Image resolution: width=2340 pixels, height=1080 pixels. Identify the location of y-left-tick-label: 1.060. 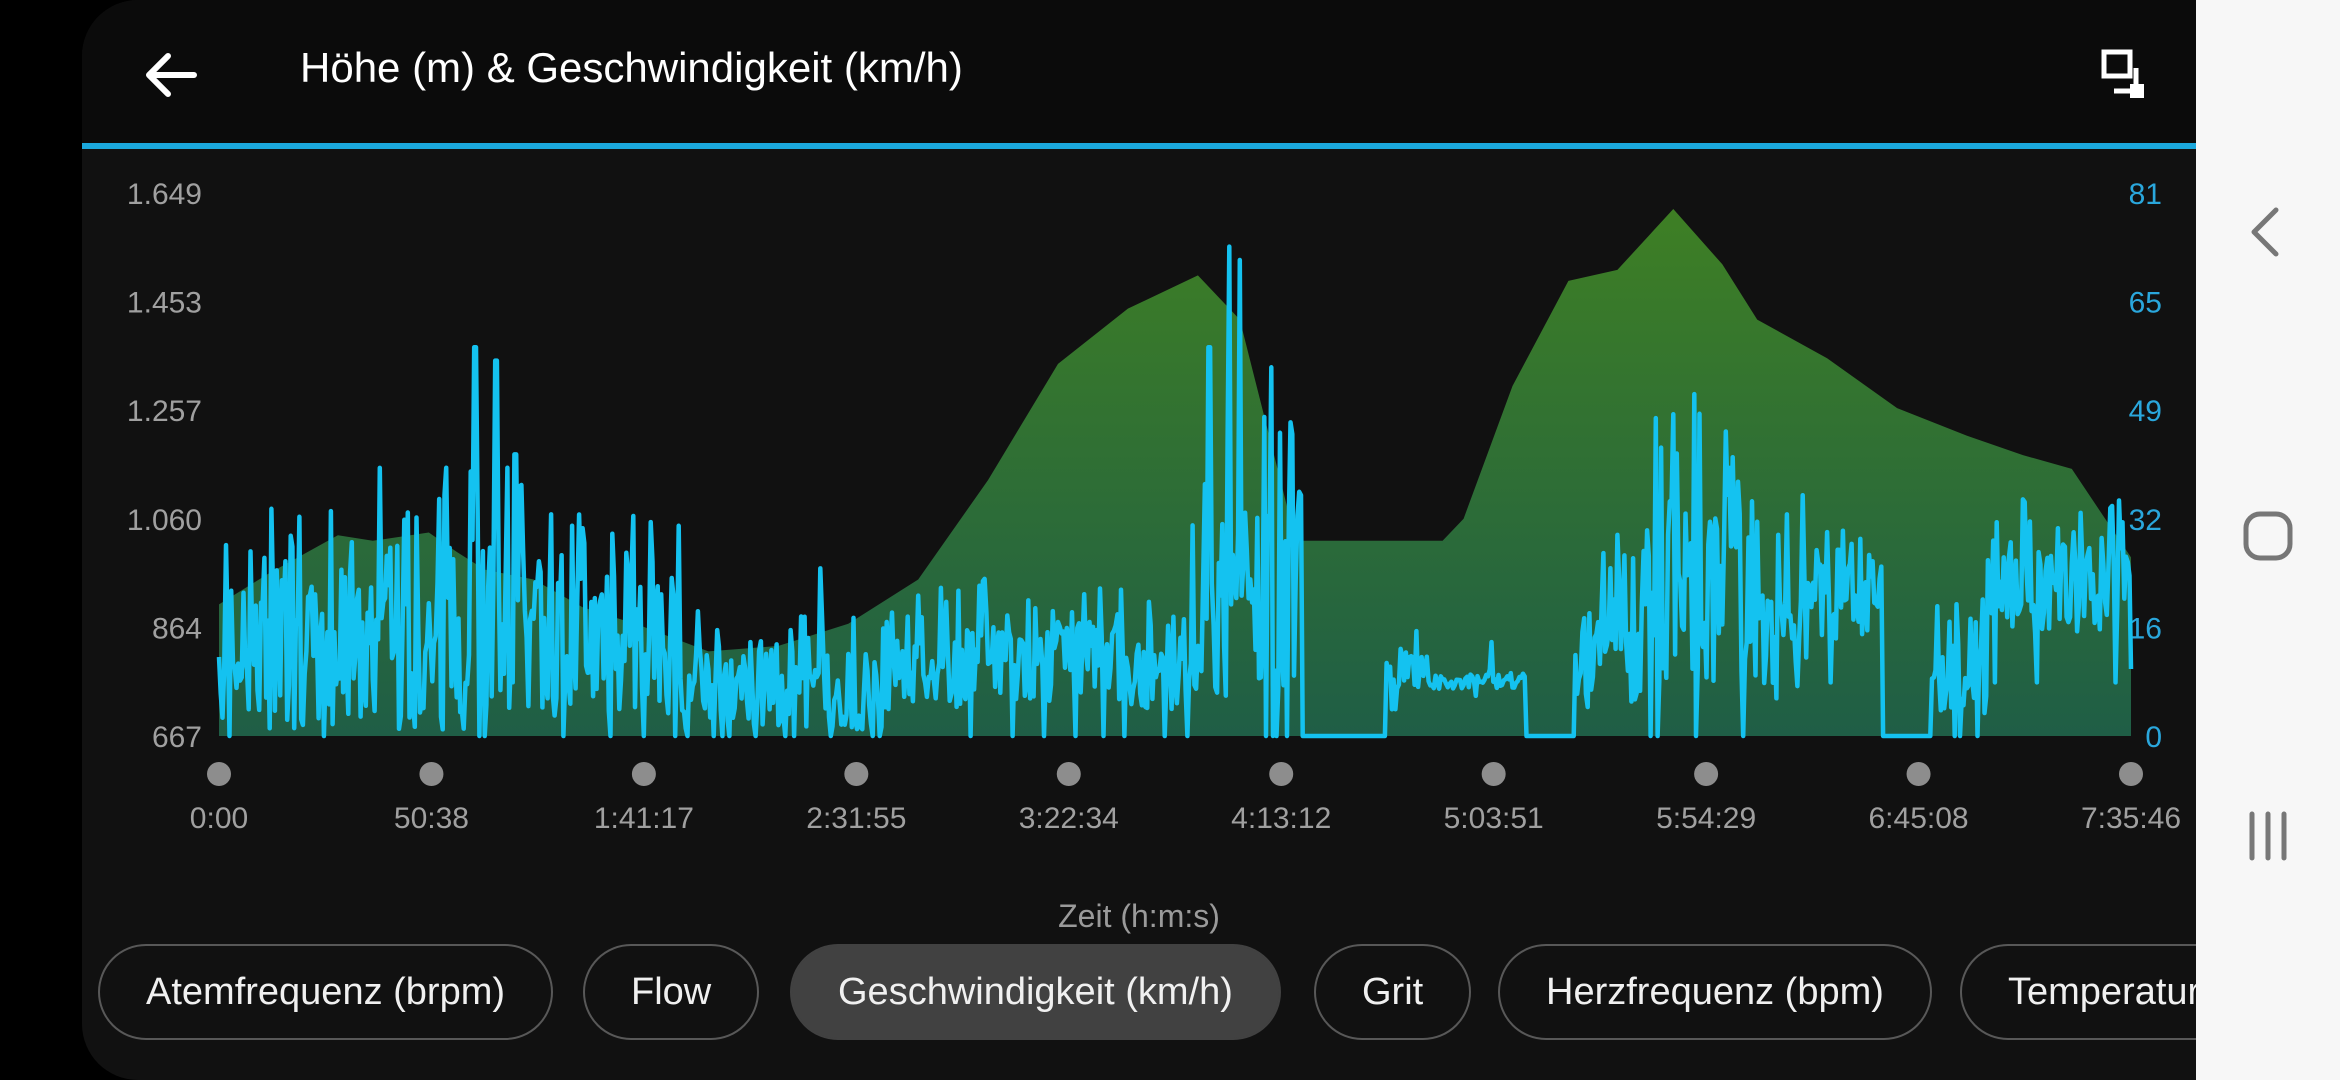
(164, 520).